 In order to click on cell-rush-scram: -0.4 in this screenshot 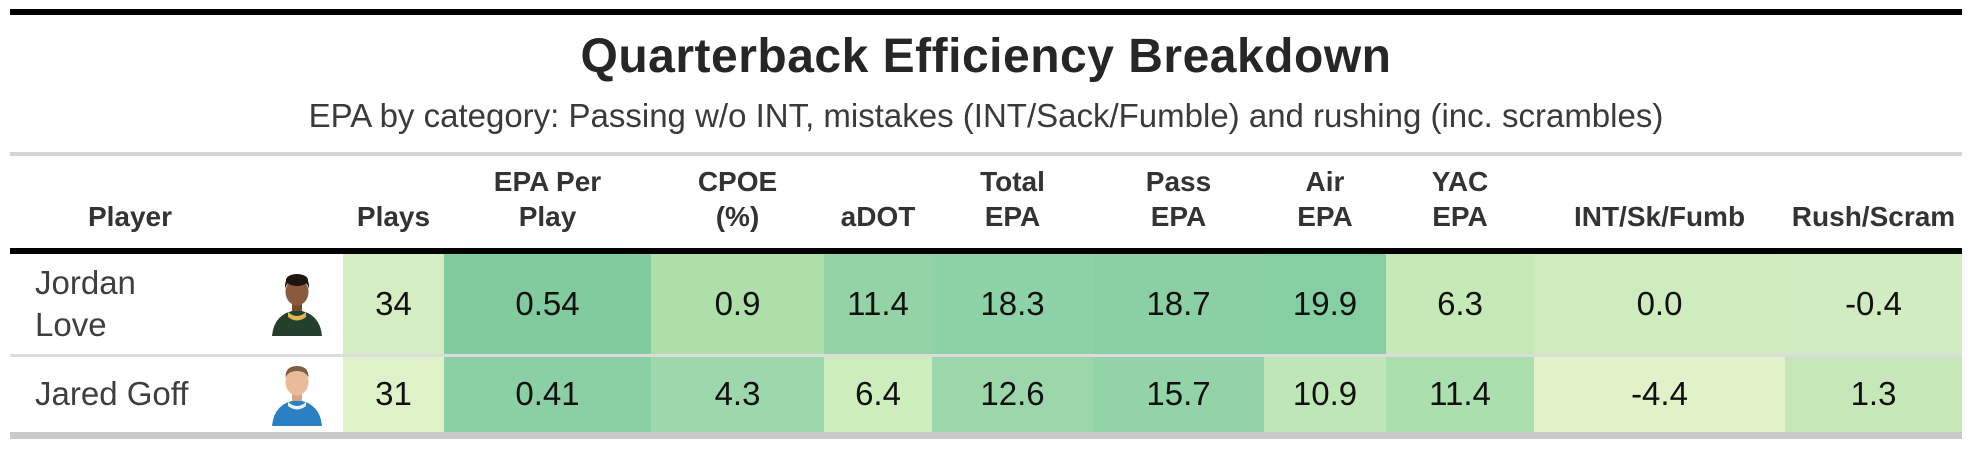, I will do `click(1873, 303)`.